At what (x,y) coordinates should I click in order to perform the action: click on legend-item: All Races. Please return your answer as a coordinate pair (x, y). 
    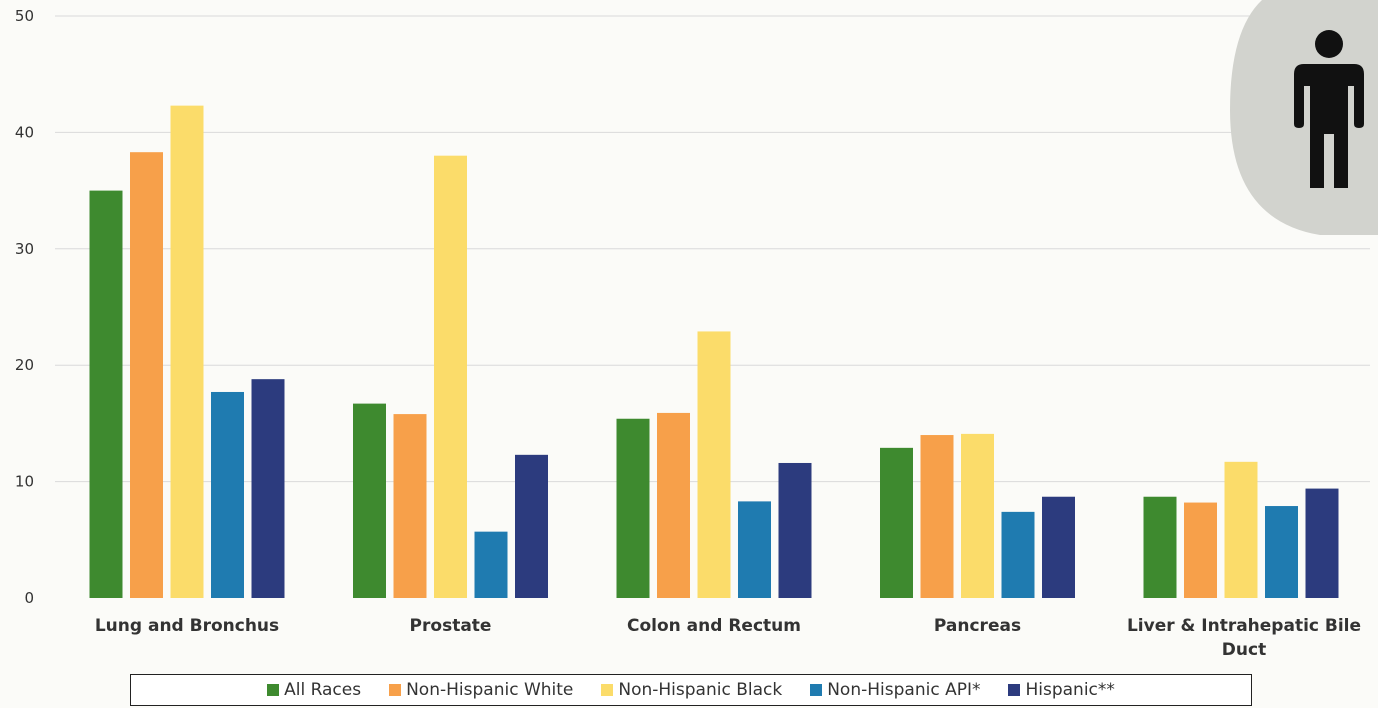
    Looking at the image, I should click on (314, 690).